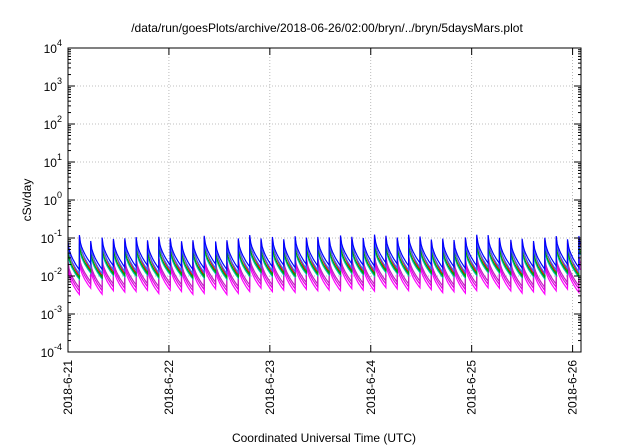 This screenshot has width=640, height=448. Describe the element at coordinates (51, 275) in the screenshot. I see `y-tick-label: 10⁻²` at that location.